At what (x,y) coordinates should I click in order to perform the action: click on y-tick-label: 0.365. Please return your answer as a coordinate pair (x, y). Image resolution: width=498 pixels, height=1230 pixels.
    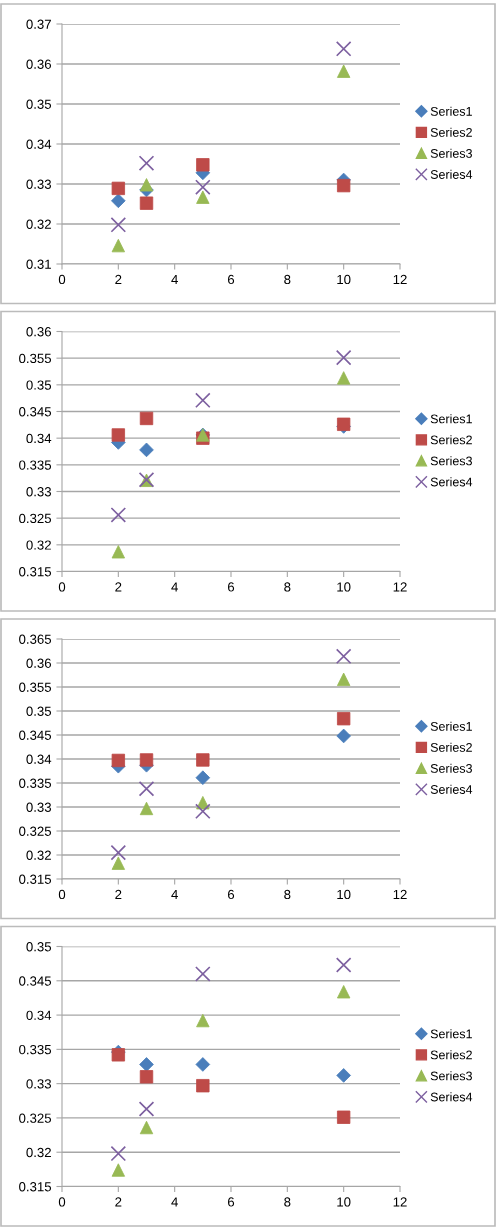
    Looking at the image, I should click on (35, 639).